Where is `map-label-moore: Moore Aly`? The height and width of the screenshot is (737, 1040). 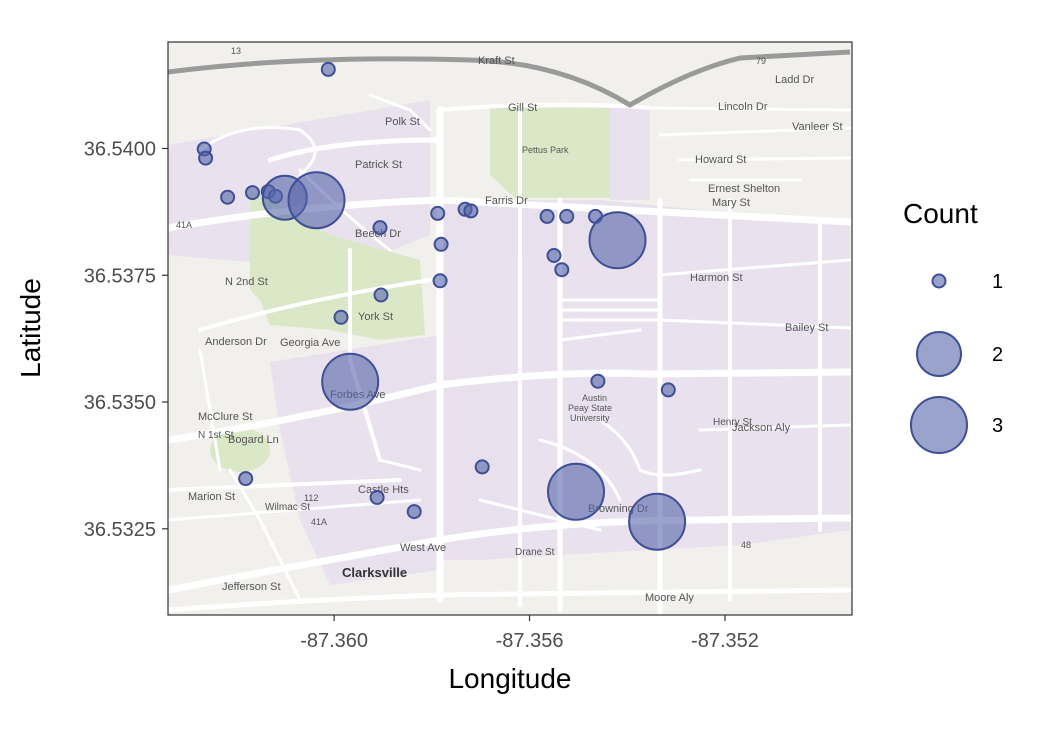 map-label-moore: Moore Aly is located at coordinates (669, 598).